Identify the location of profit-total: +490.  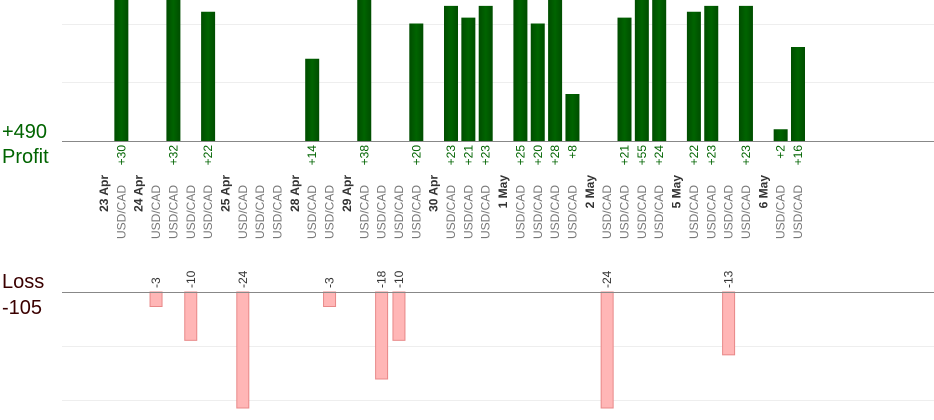
(24, 132).